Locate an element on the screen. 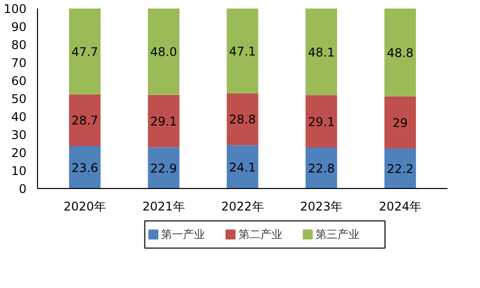  x-tick-label: 2021年 is located at coordinates (163, 207).